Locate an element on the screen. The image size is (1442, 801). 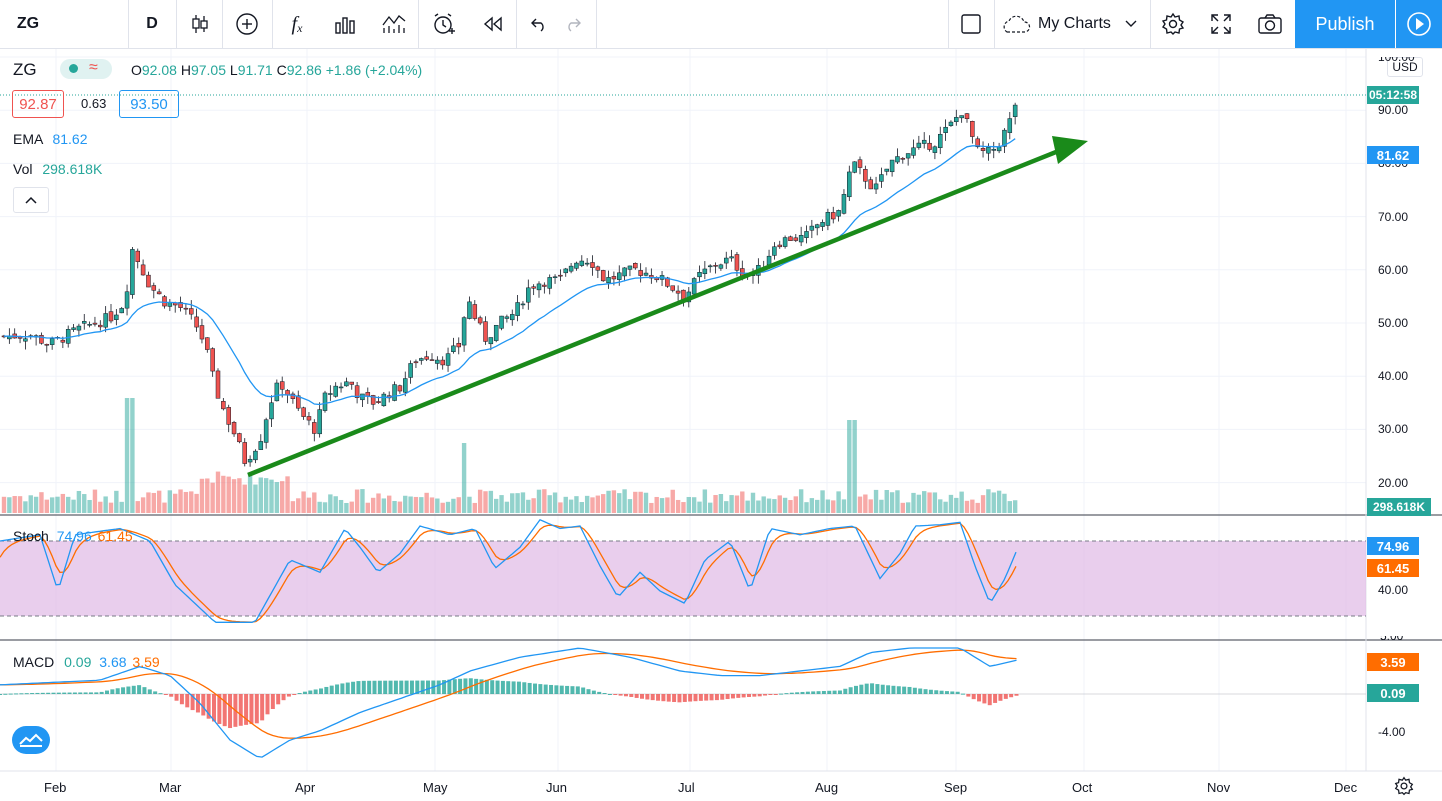
play-button is located at coordinates (1419, 24).